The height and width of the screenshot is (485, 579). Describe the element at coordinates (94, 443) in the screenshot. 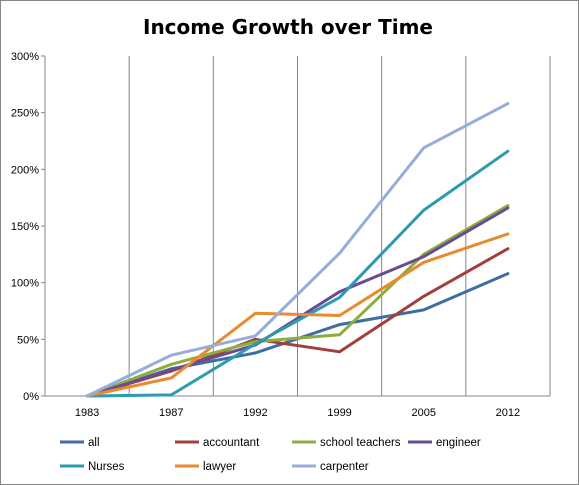

I see `legend-label-all: all` at that location.